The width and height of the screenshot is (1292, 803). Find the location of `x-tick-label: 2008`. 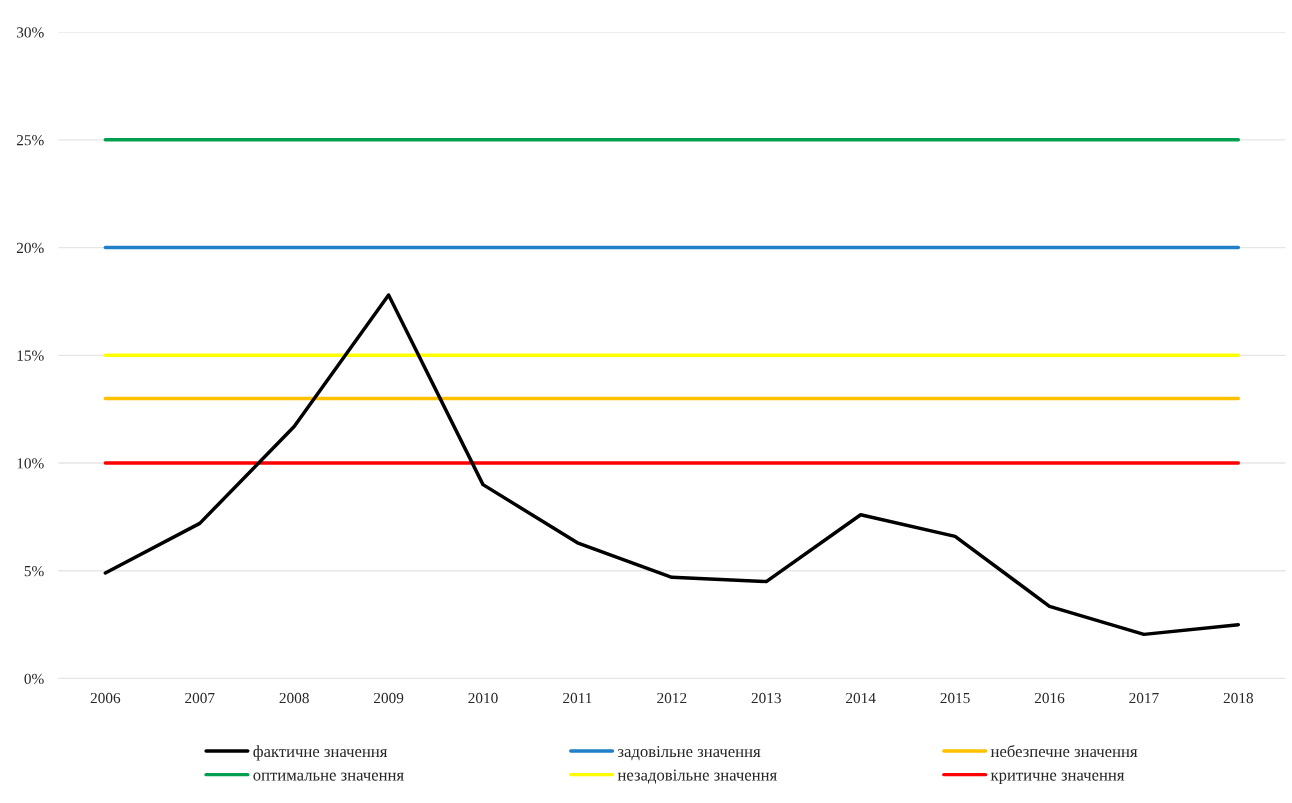

x-tick-label: 2008 is located at coordinates (294, 698).